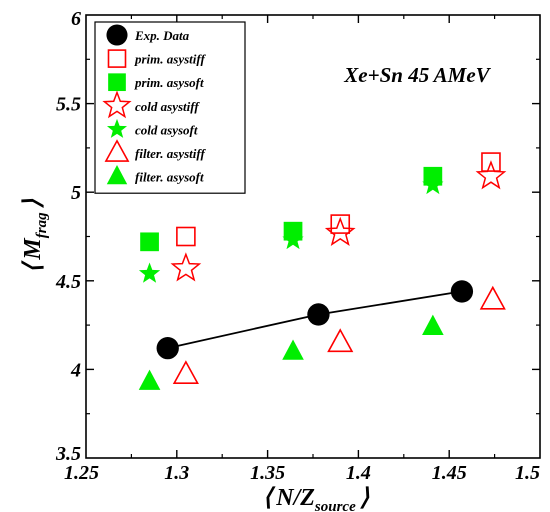 This screenshot has width=550, height=512. I want to click on legend-label-prim-asysoft: prim. asysoft, so click(169, 82).